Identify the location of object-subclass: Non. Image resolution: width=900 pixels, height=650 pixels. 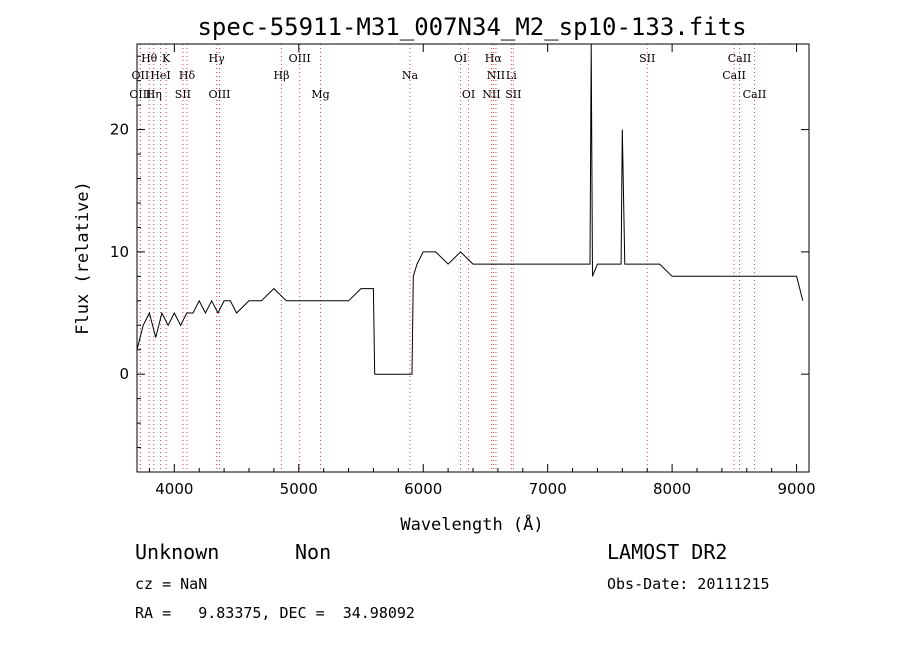
(313, 552).